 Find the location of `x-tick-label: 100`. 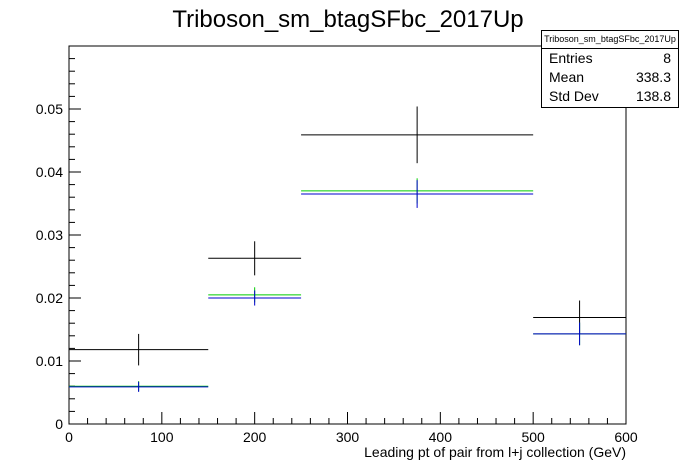

x-tick-label: 100 is located at coordinates (162, 437).